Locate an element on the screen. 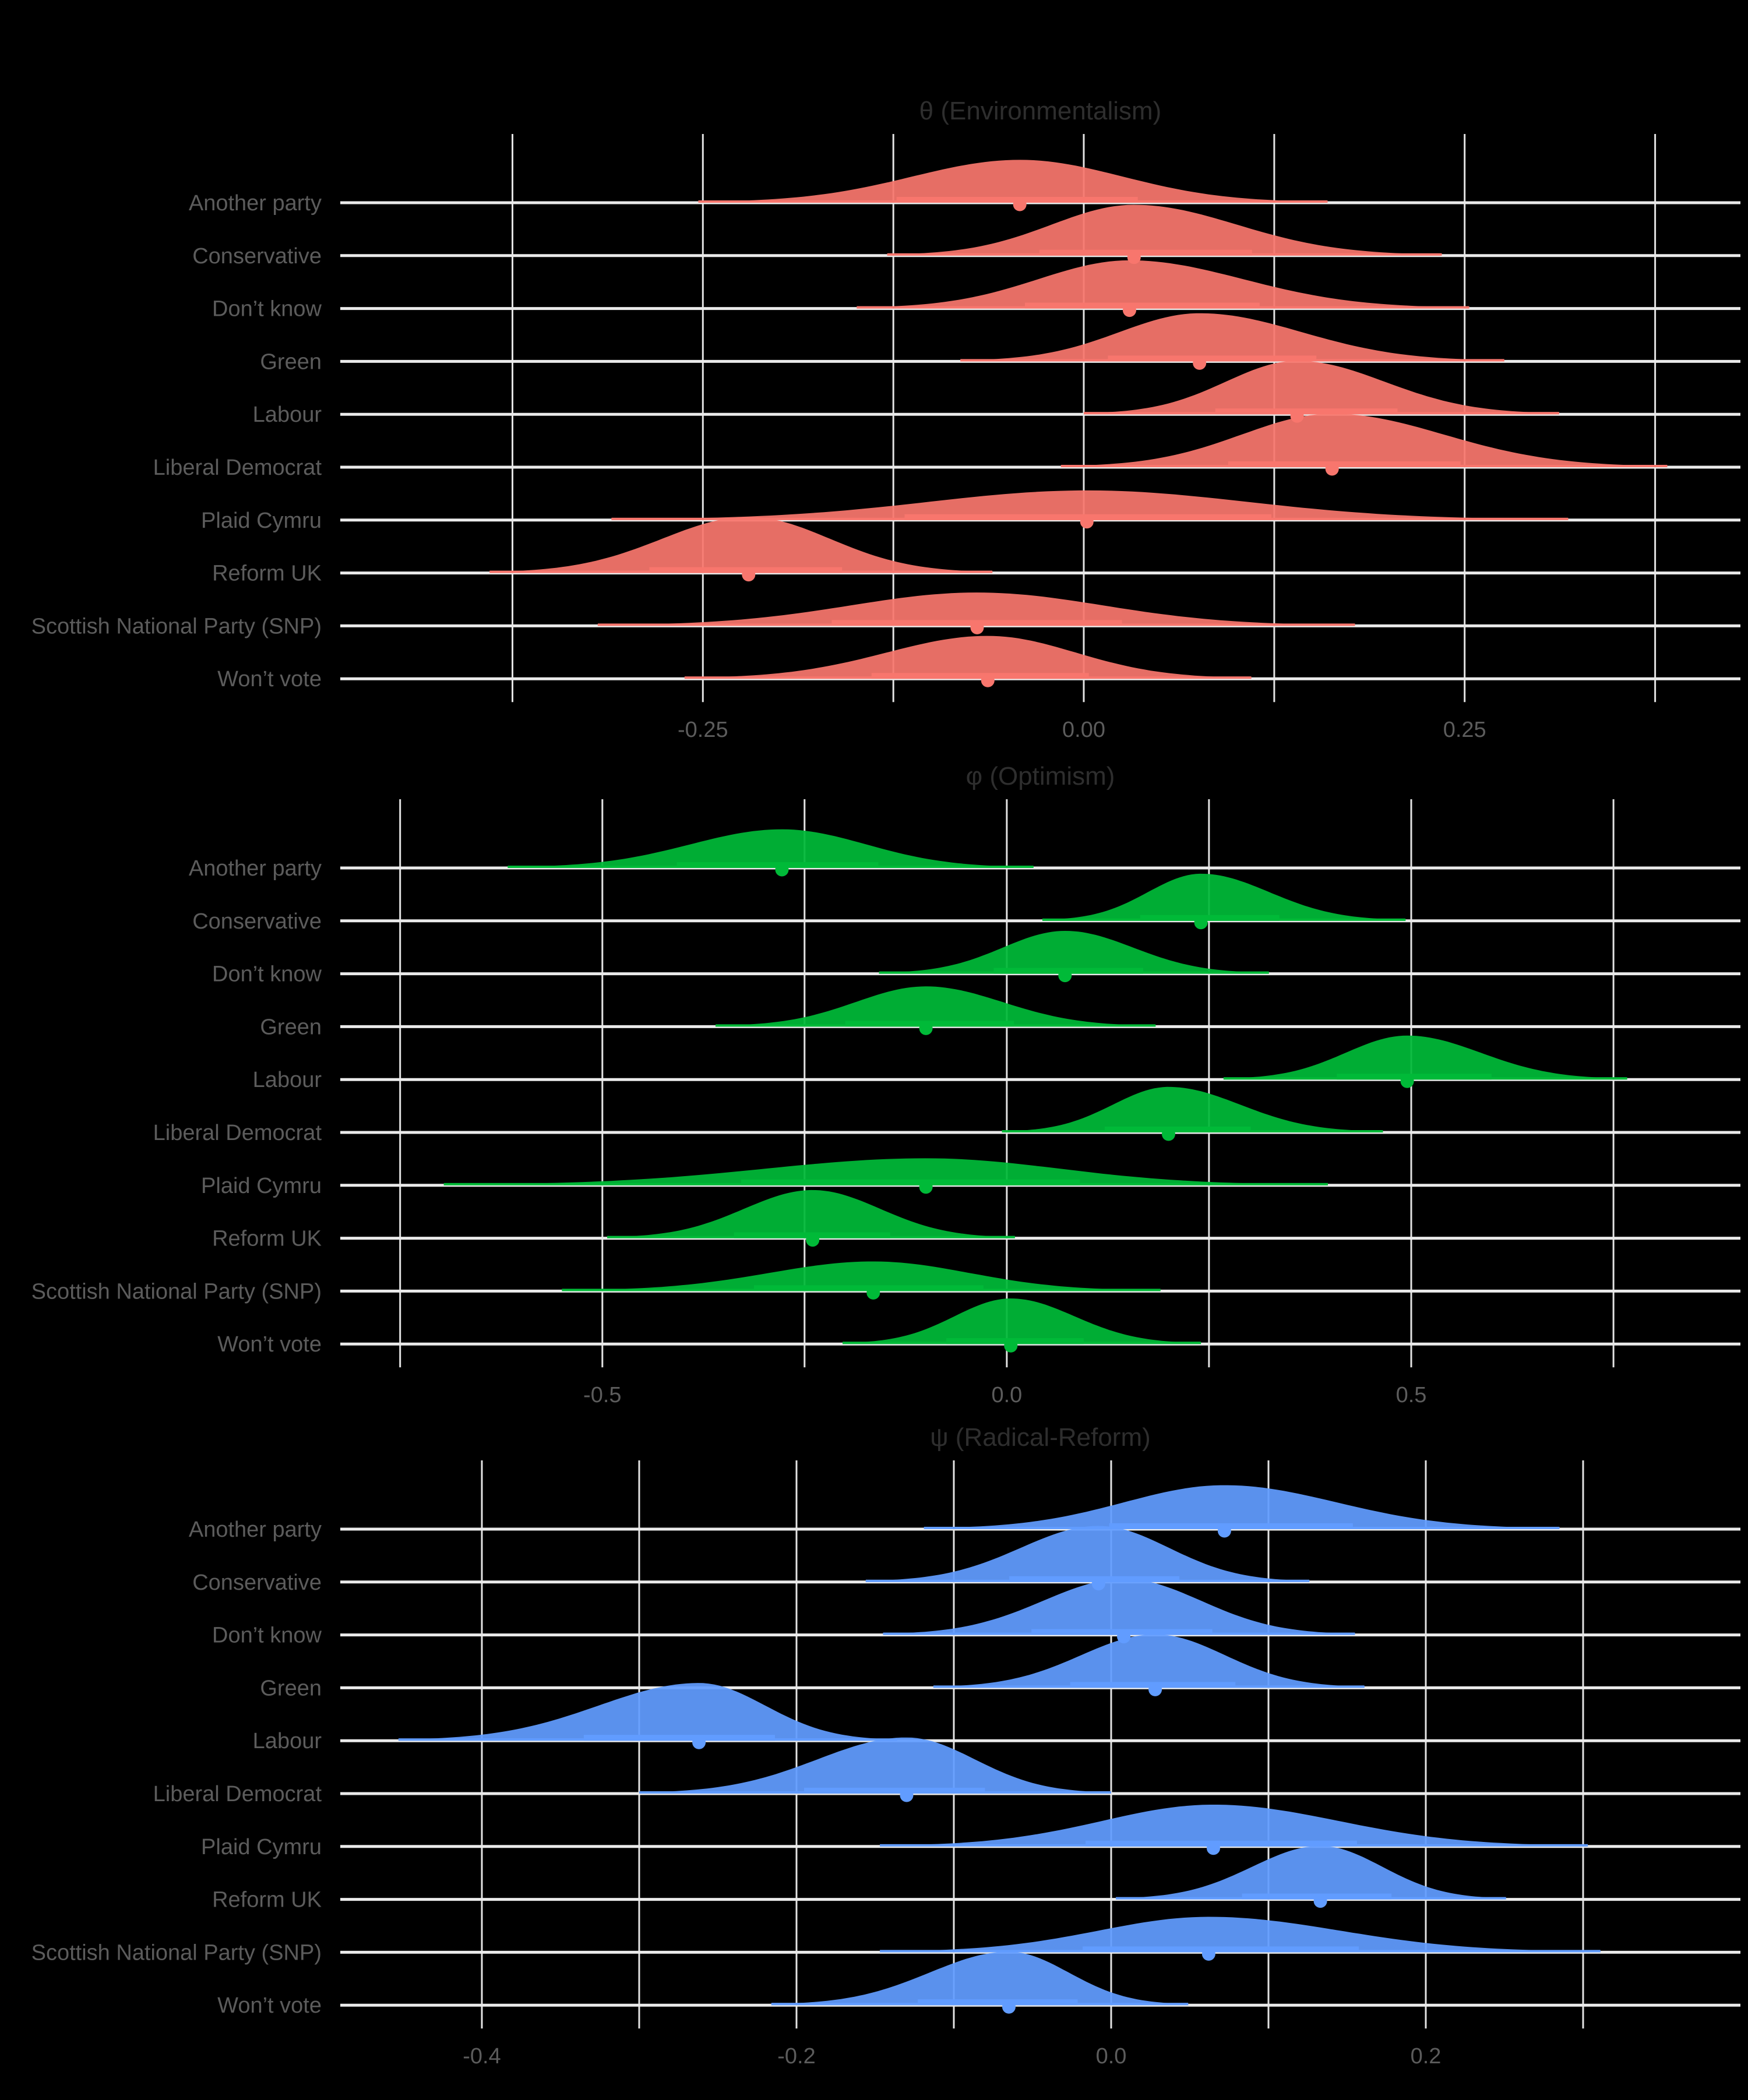 Image resolution: width=1748 pixels, height=2100 pixels. x-tick-label: 0.0 is located at coordinates (1111, 2056).